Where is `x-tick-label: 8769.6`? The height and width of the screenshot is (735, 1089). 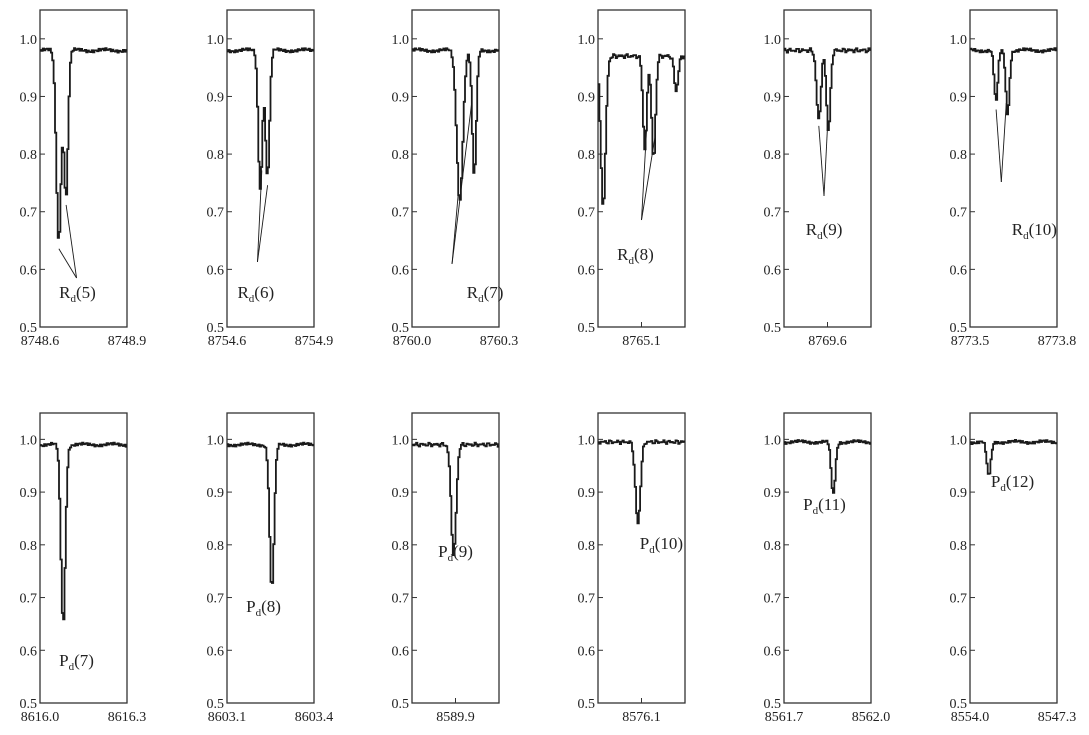
x-tick-label: 8769.6 is located at coordinates (827, 341).